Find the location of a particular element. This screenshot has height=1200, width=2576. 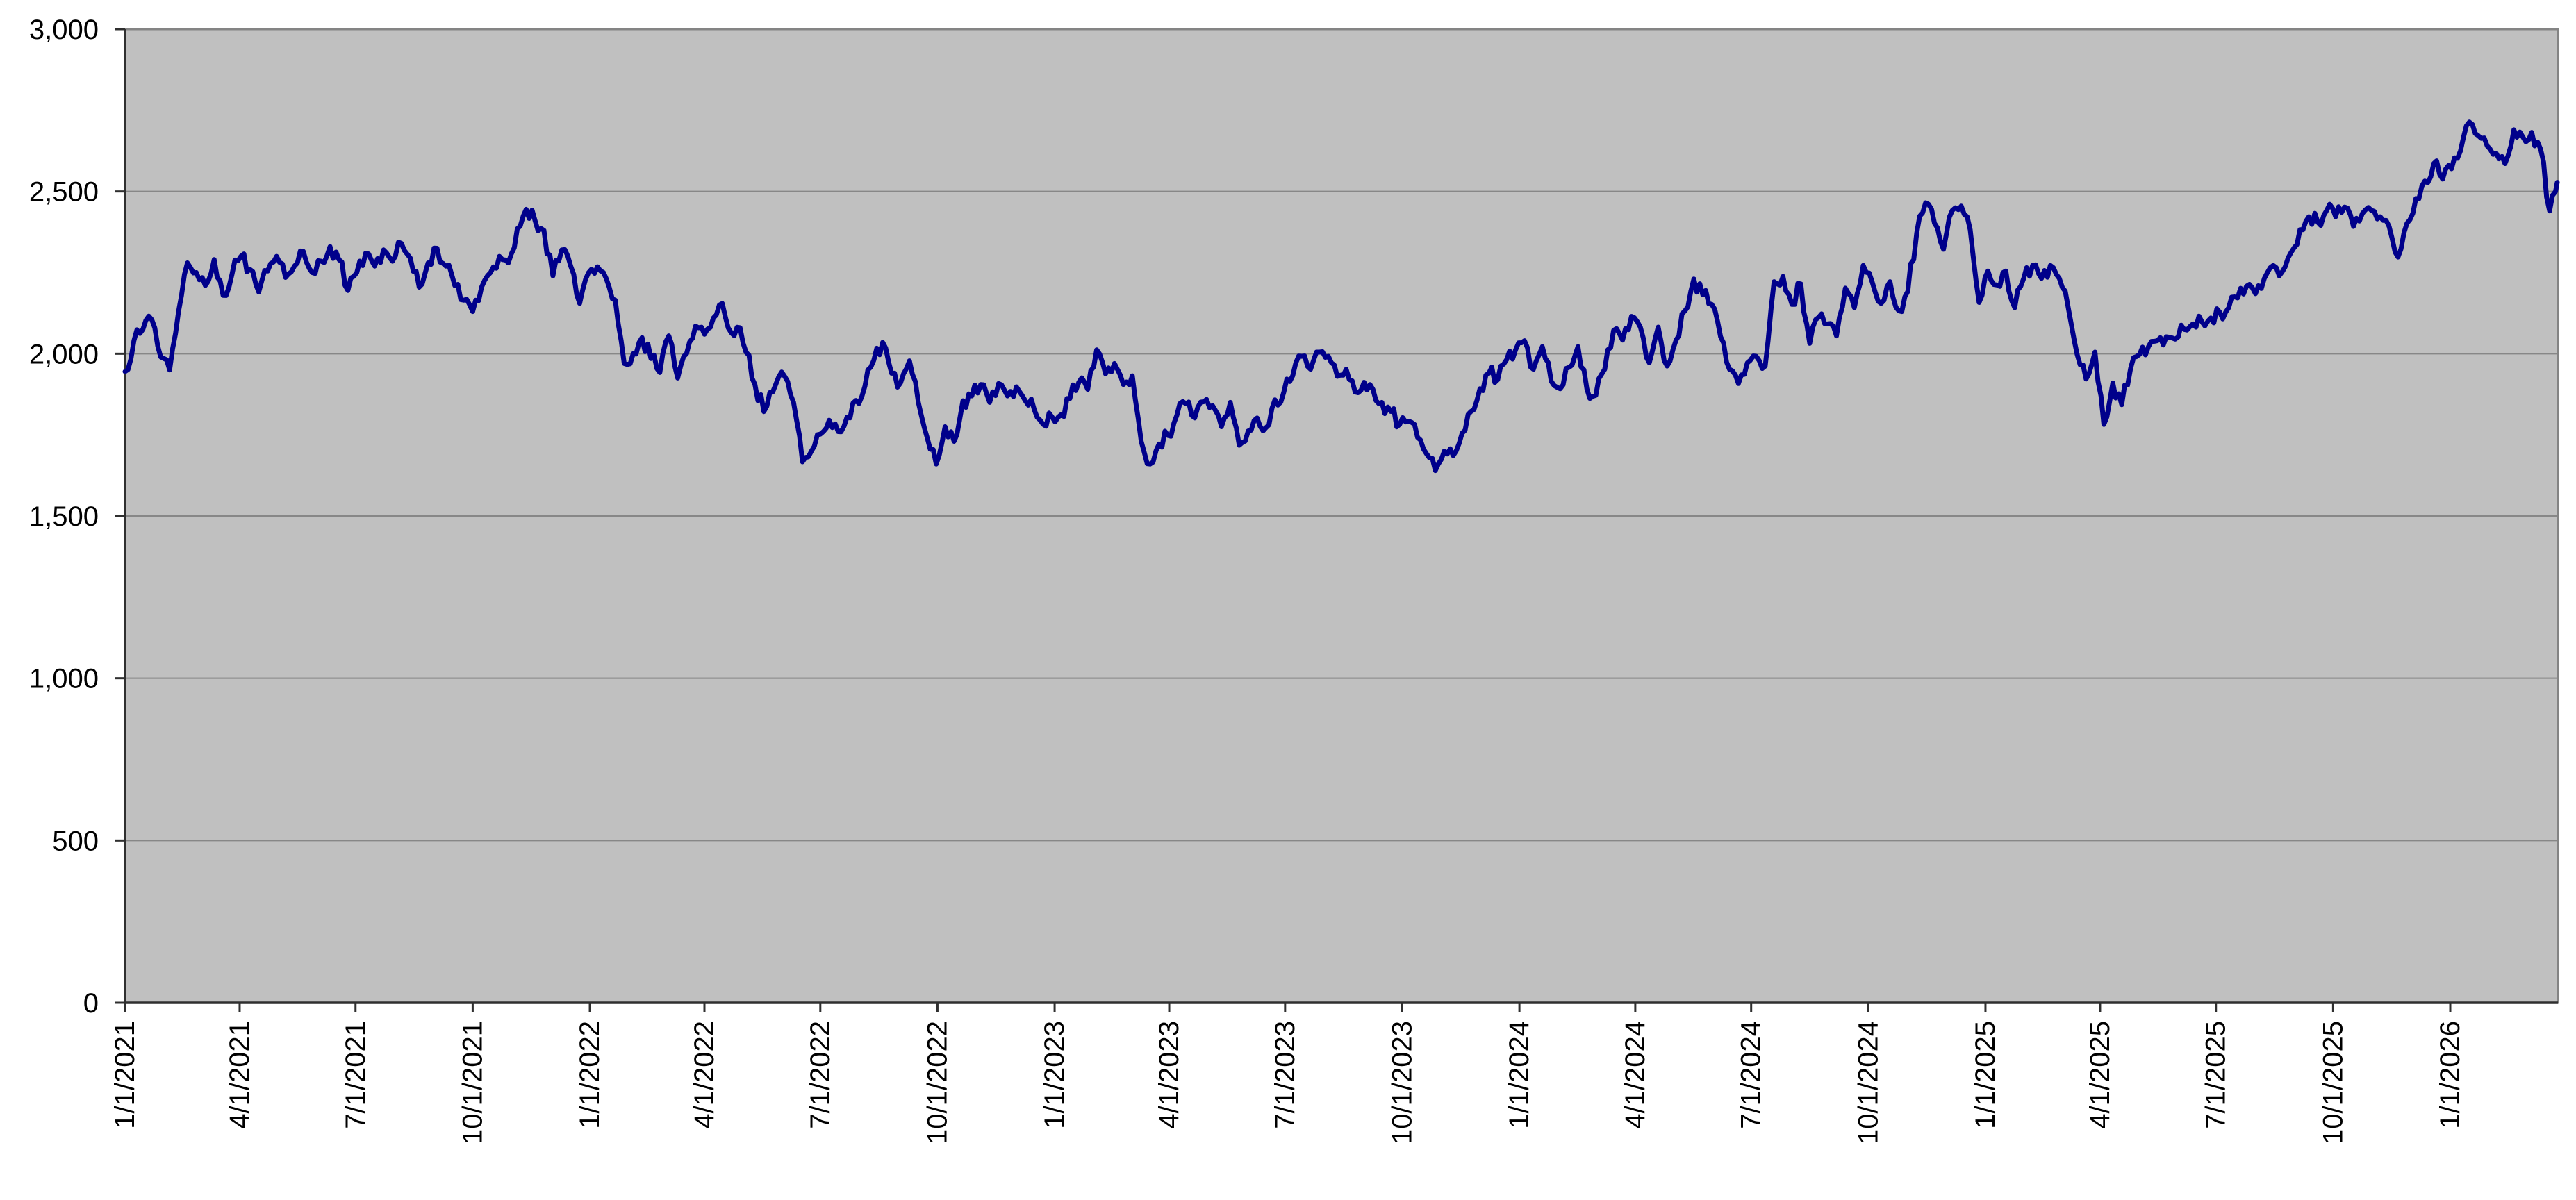

y-tick-label: 1,500 is located at coordinates (64, 516).